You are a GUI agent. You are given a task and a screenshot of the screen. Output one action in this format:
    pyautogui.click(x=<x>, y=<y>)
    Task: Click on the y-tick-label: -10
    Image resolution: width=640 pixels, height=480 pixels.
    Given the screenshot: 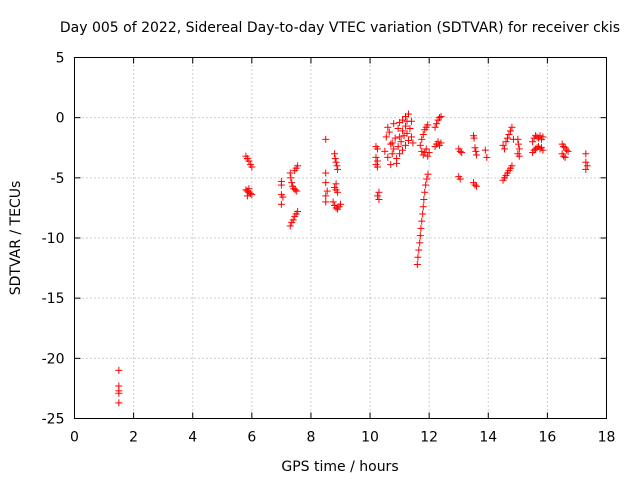 What is the action you would take?
    pyautogui.click(x=53, y=239)
    